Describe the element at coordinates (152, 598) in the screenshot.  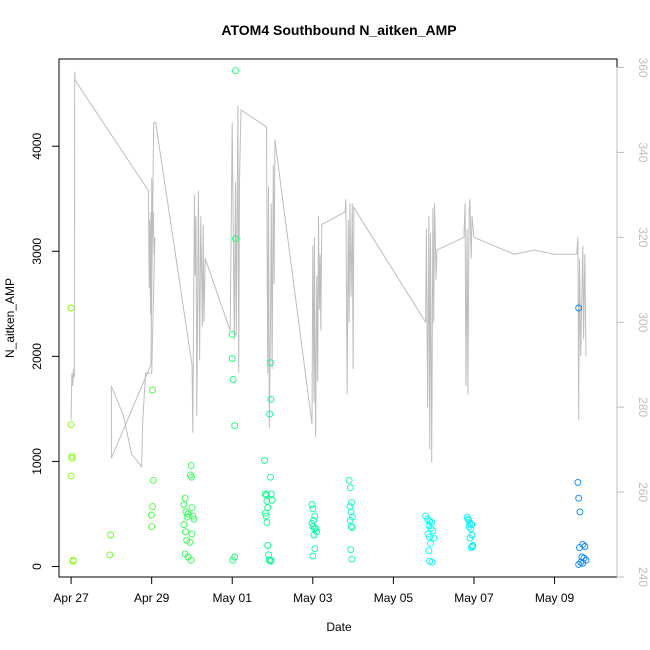
I see `x-tick-label: Apr 29` at that location.